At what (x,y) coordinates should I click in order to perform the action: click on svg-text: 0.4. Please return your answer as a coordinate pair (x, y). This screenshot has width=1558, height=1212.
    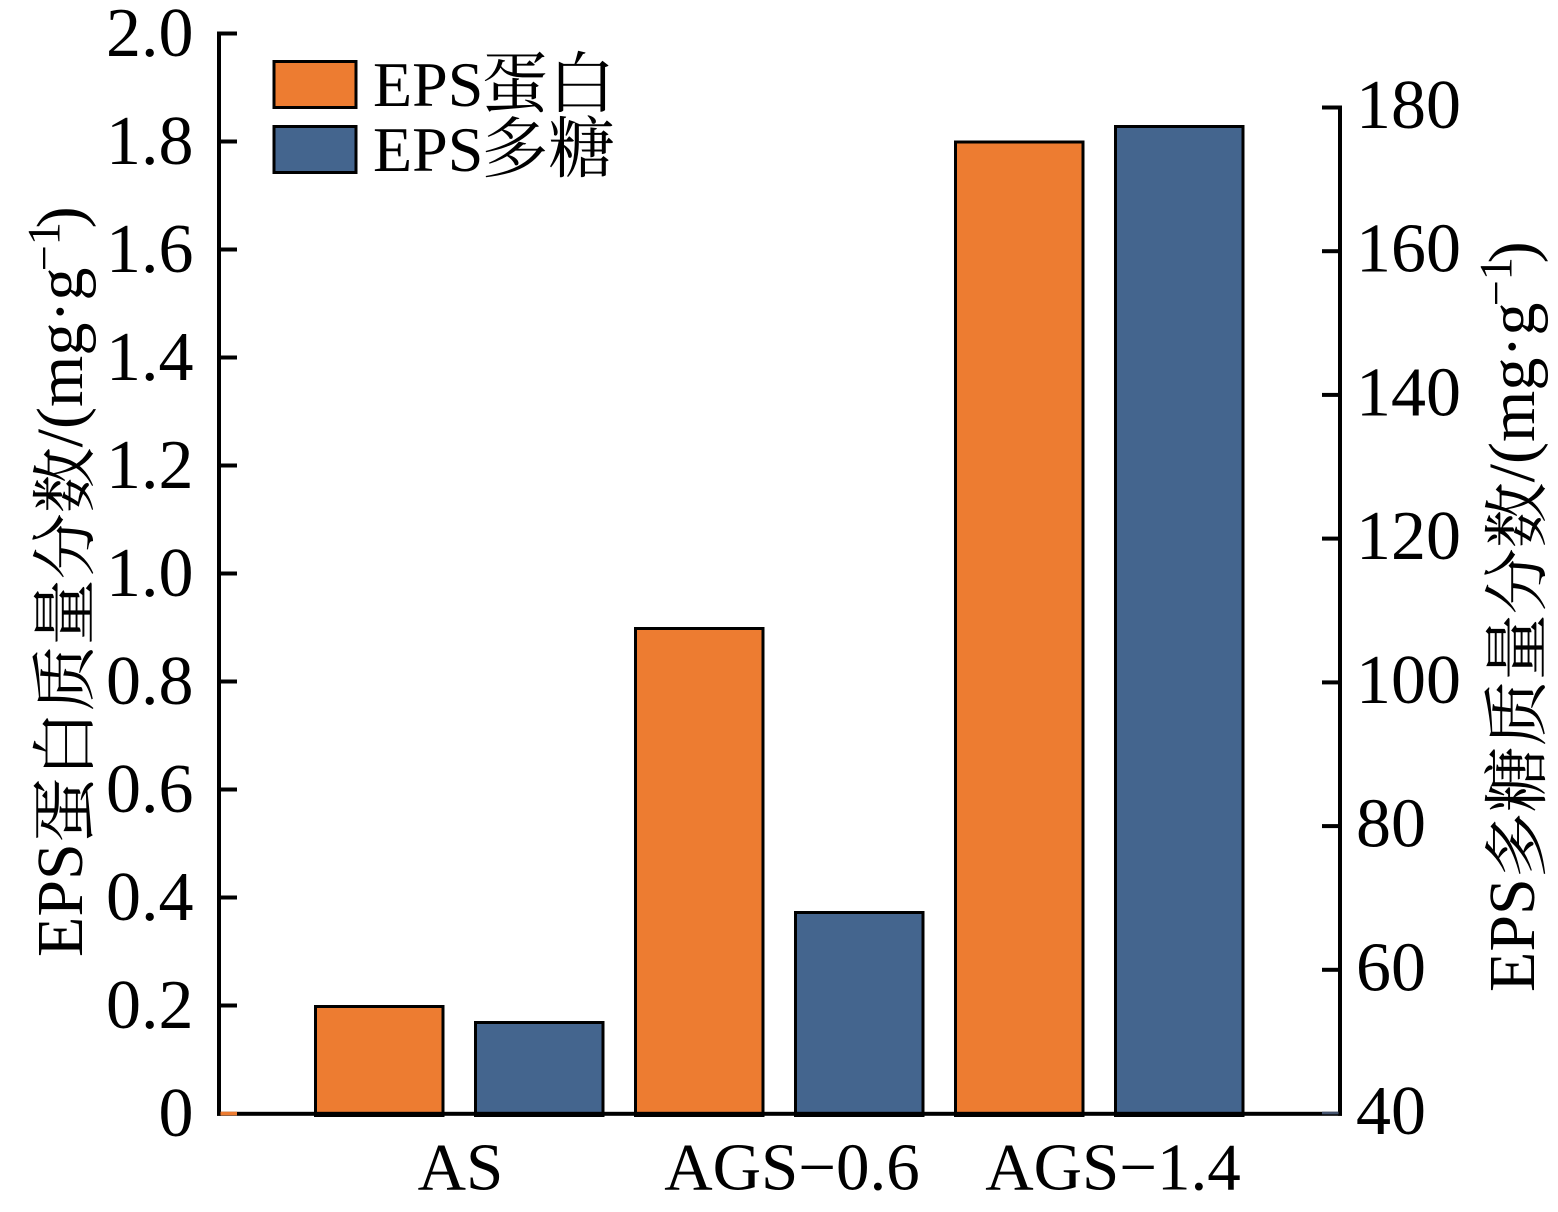
    Looking at the image, I should click on (150, 897).